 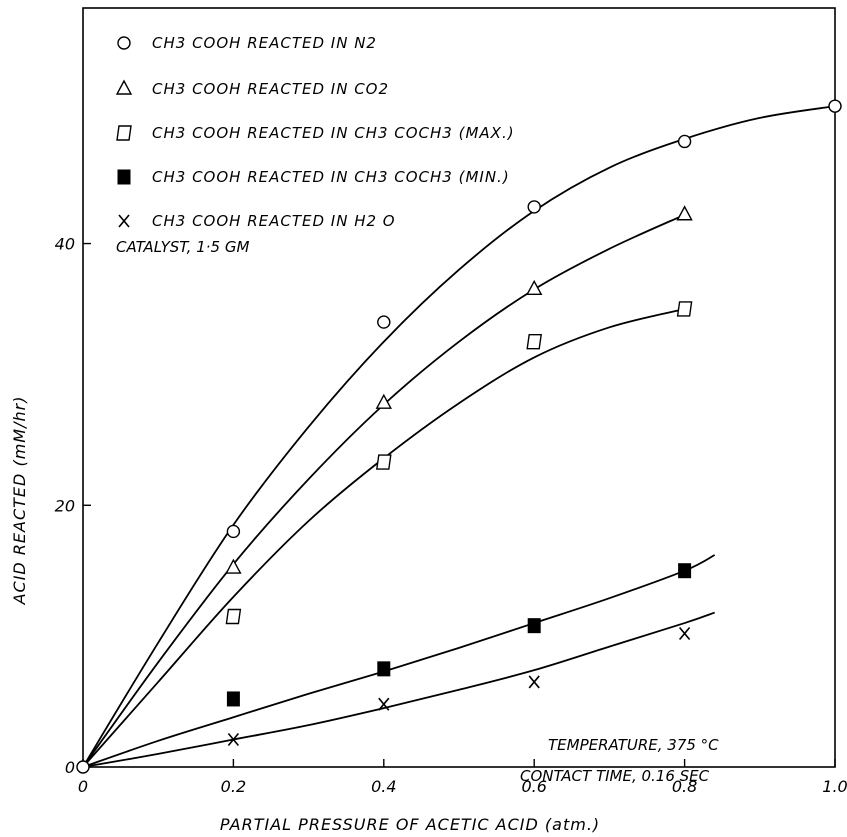 What do you see at coordinates (633, 745) in the screenshot?
I see `temperature-note: TEMPERATURE, 375 °C` at bounding box center [633, 745].